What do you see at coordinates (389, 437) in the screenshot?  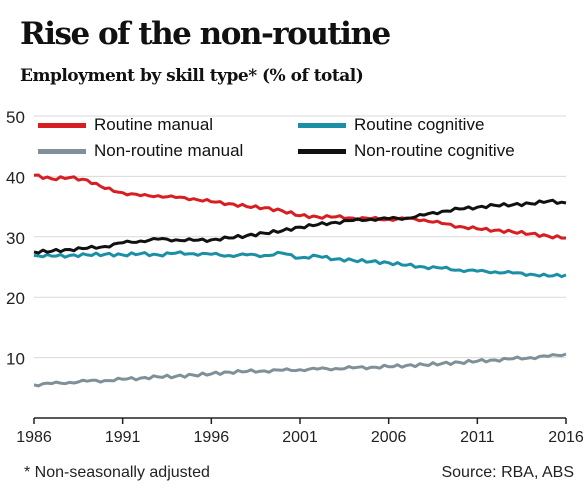 I see `x-tick-label: 2006` at bounding box center [389, 437].